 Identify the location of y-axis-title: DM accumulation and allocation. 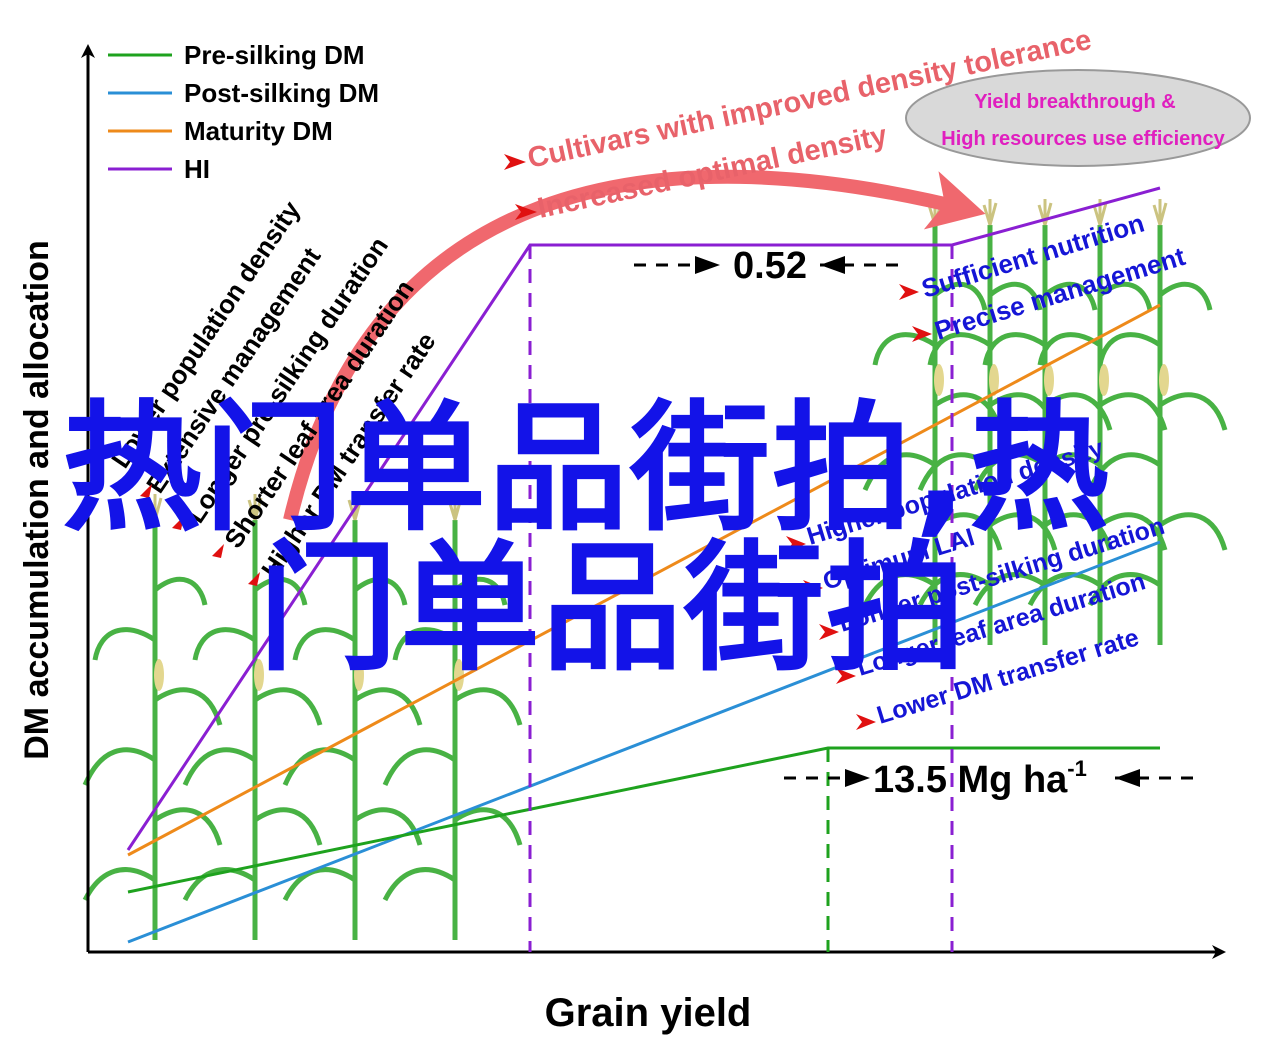
(37, 500).